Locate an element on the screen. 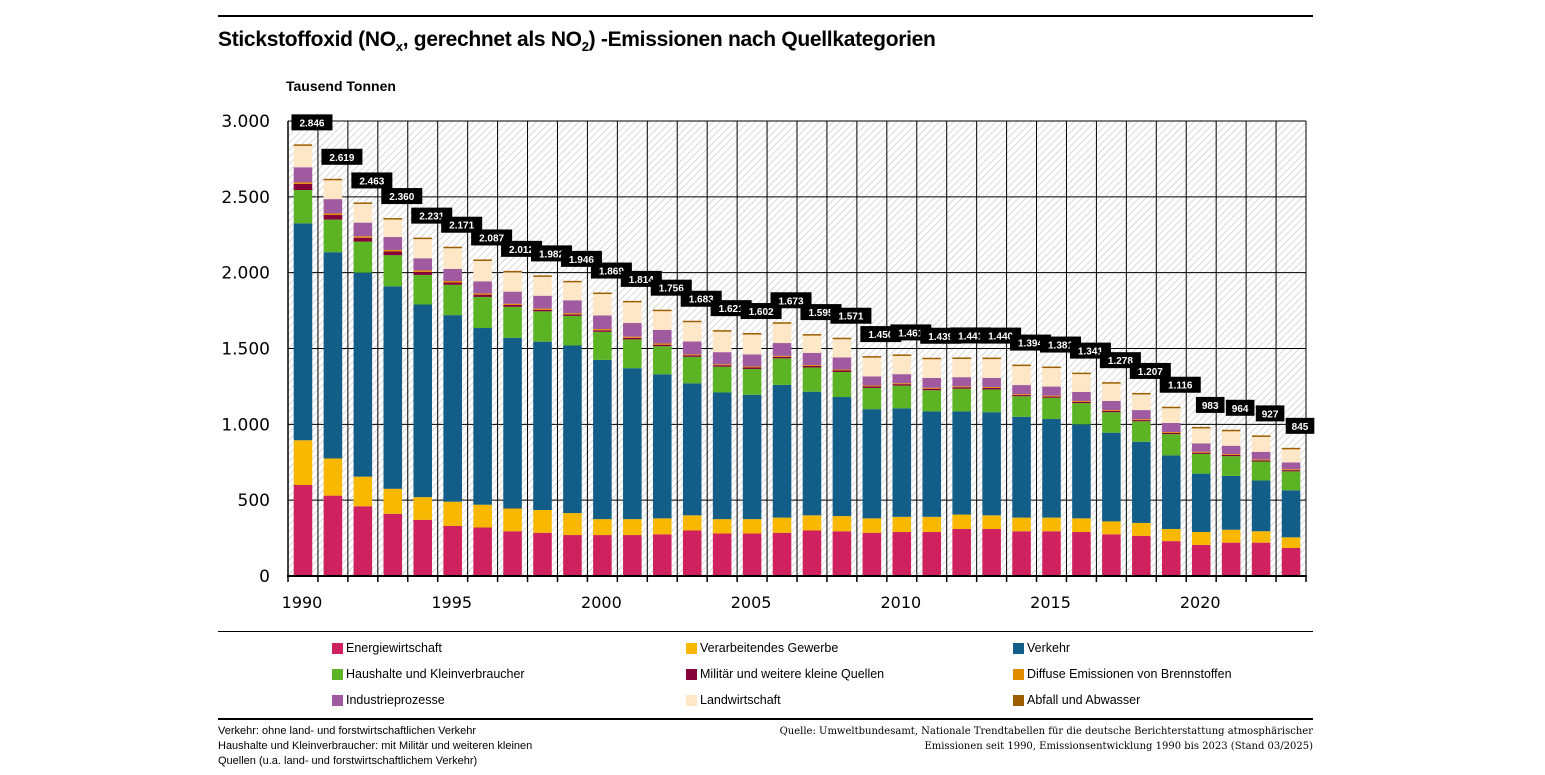 The image size is (1545, 775). total-label-box is located at coordinates (312, 122).